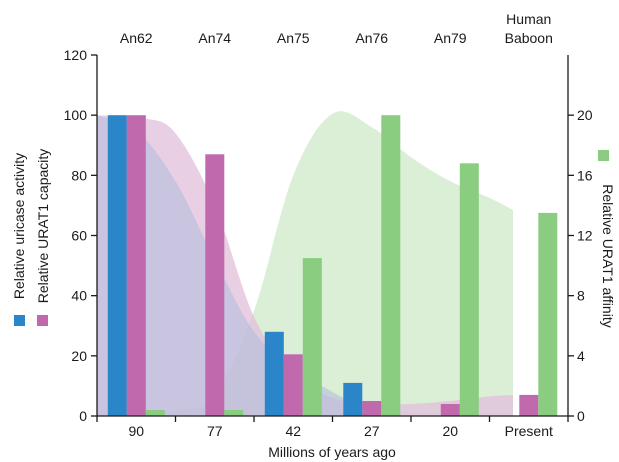  What do you see at coordinates (581, 296) in the screenshot?
I see `y-right-tick-label: 8` at bounding box center [581, 296].